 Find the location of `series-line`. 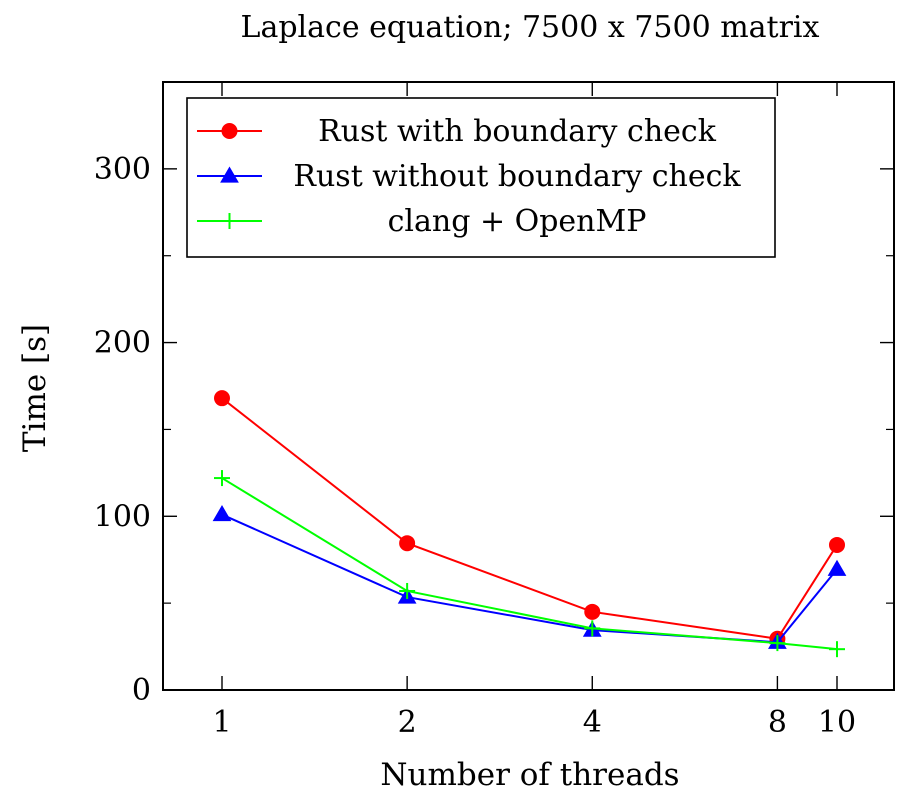

series-line is located at coordinates (529, 564).